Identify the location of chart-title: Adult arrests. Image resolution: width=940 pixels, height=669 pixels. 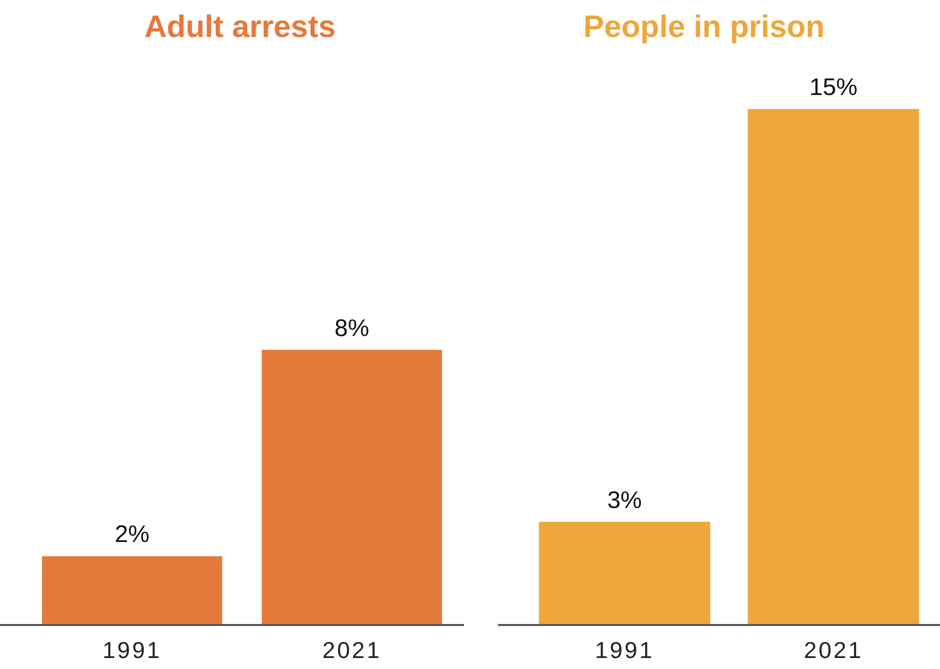
(240, 26).